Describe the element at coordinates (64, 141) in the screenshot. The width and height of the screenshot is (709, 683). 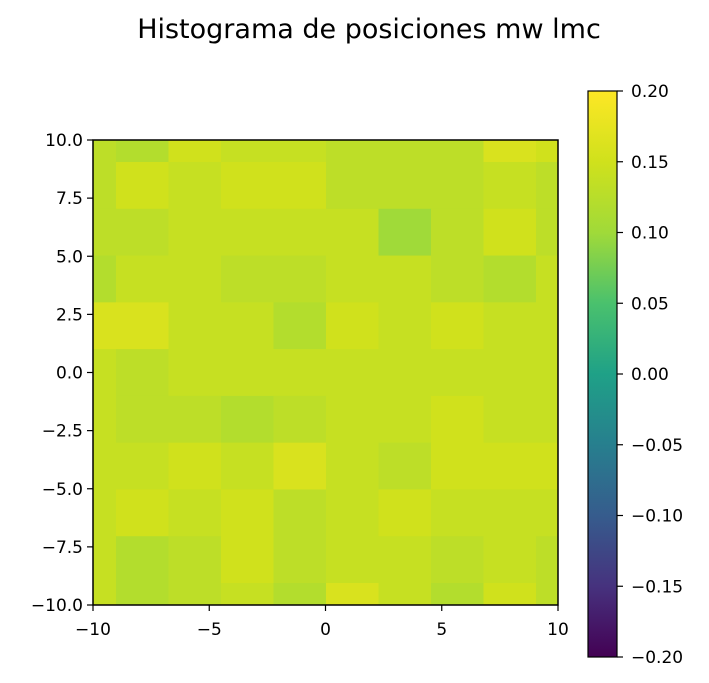
I see `y-tick-label: 10.0` at that location.